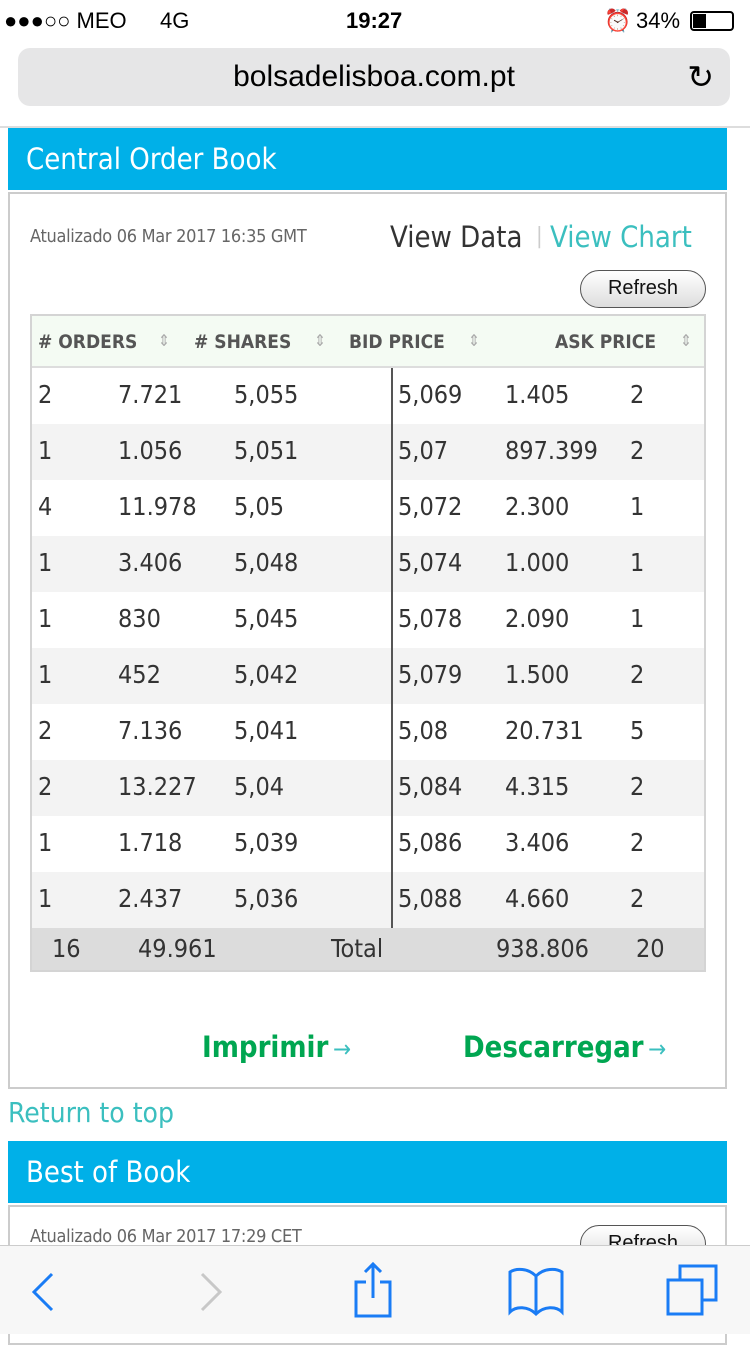 This screenshot has height=1345, width=750. Describe the element at coordinates (168, 236) in the screenshot. I see `updated-timestamp: Atualizado 06 Mar 2017 16:35 GMT` at that location.